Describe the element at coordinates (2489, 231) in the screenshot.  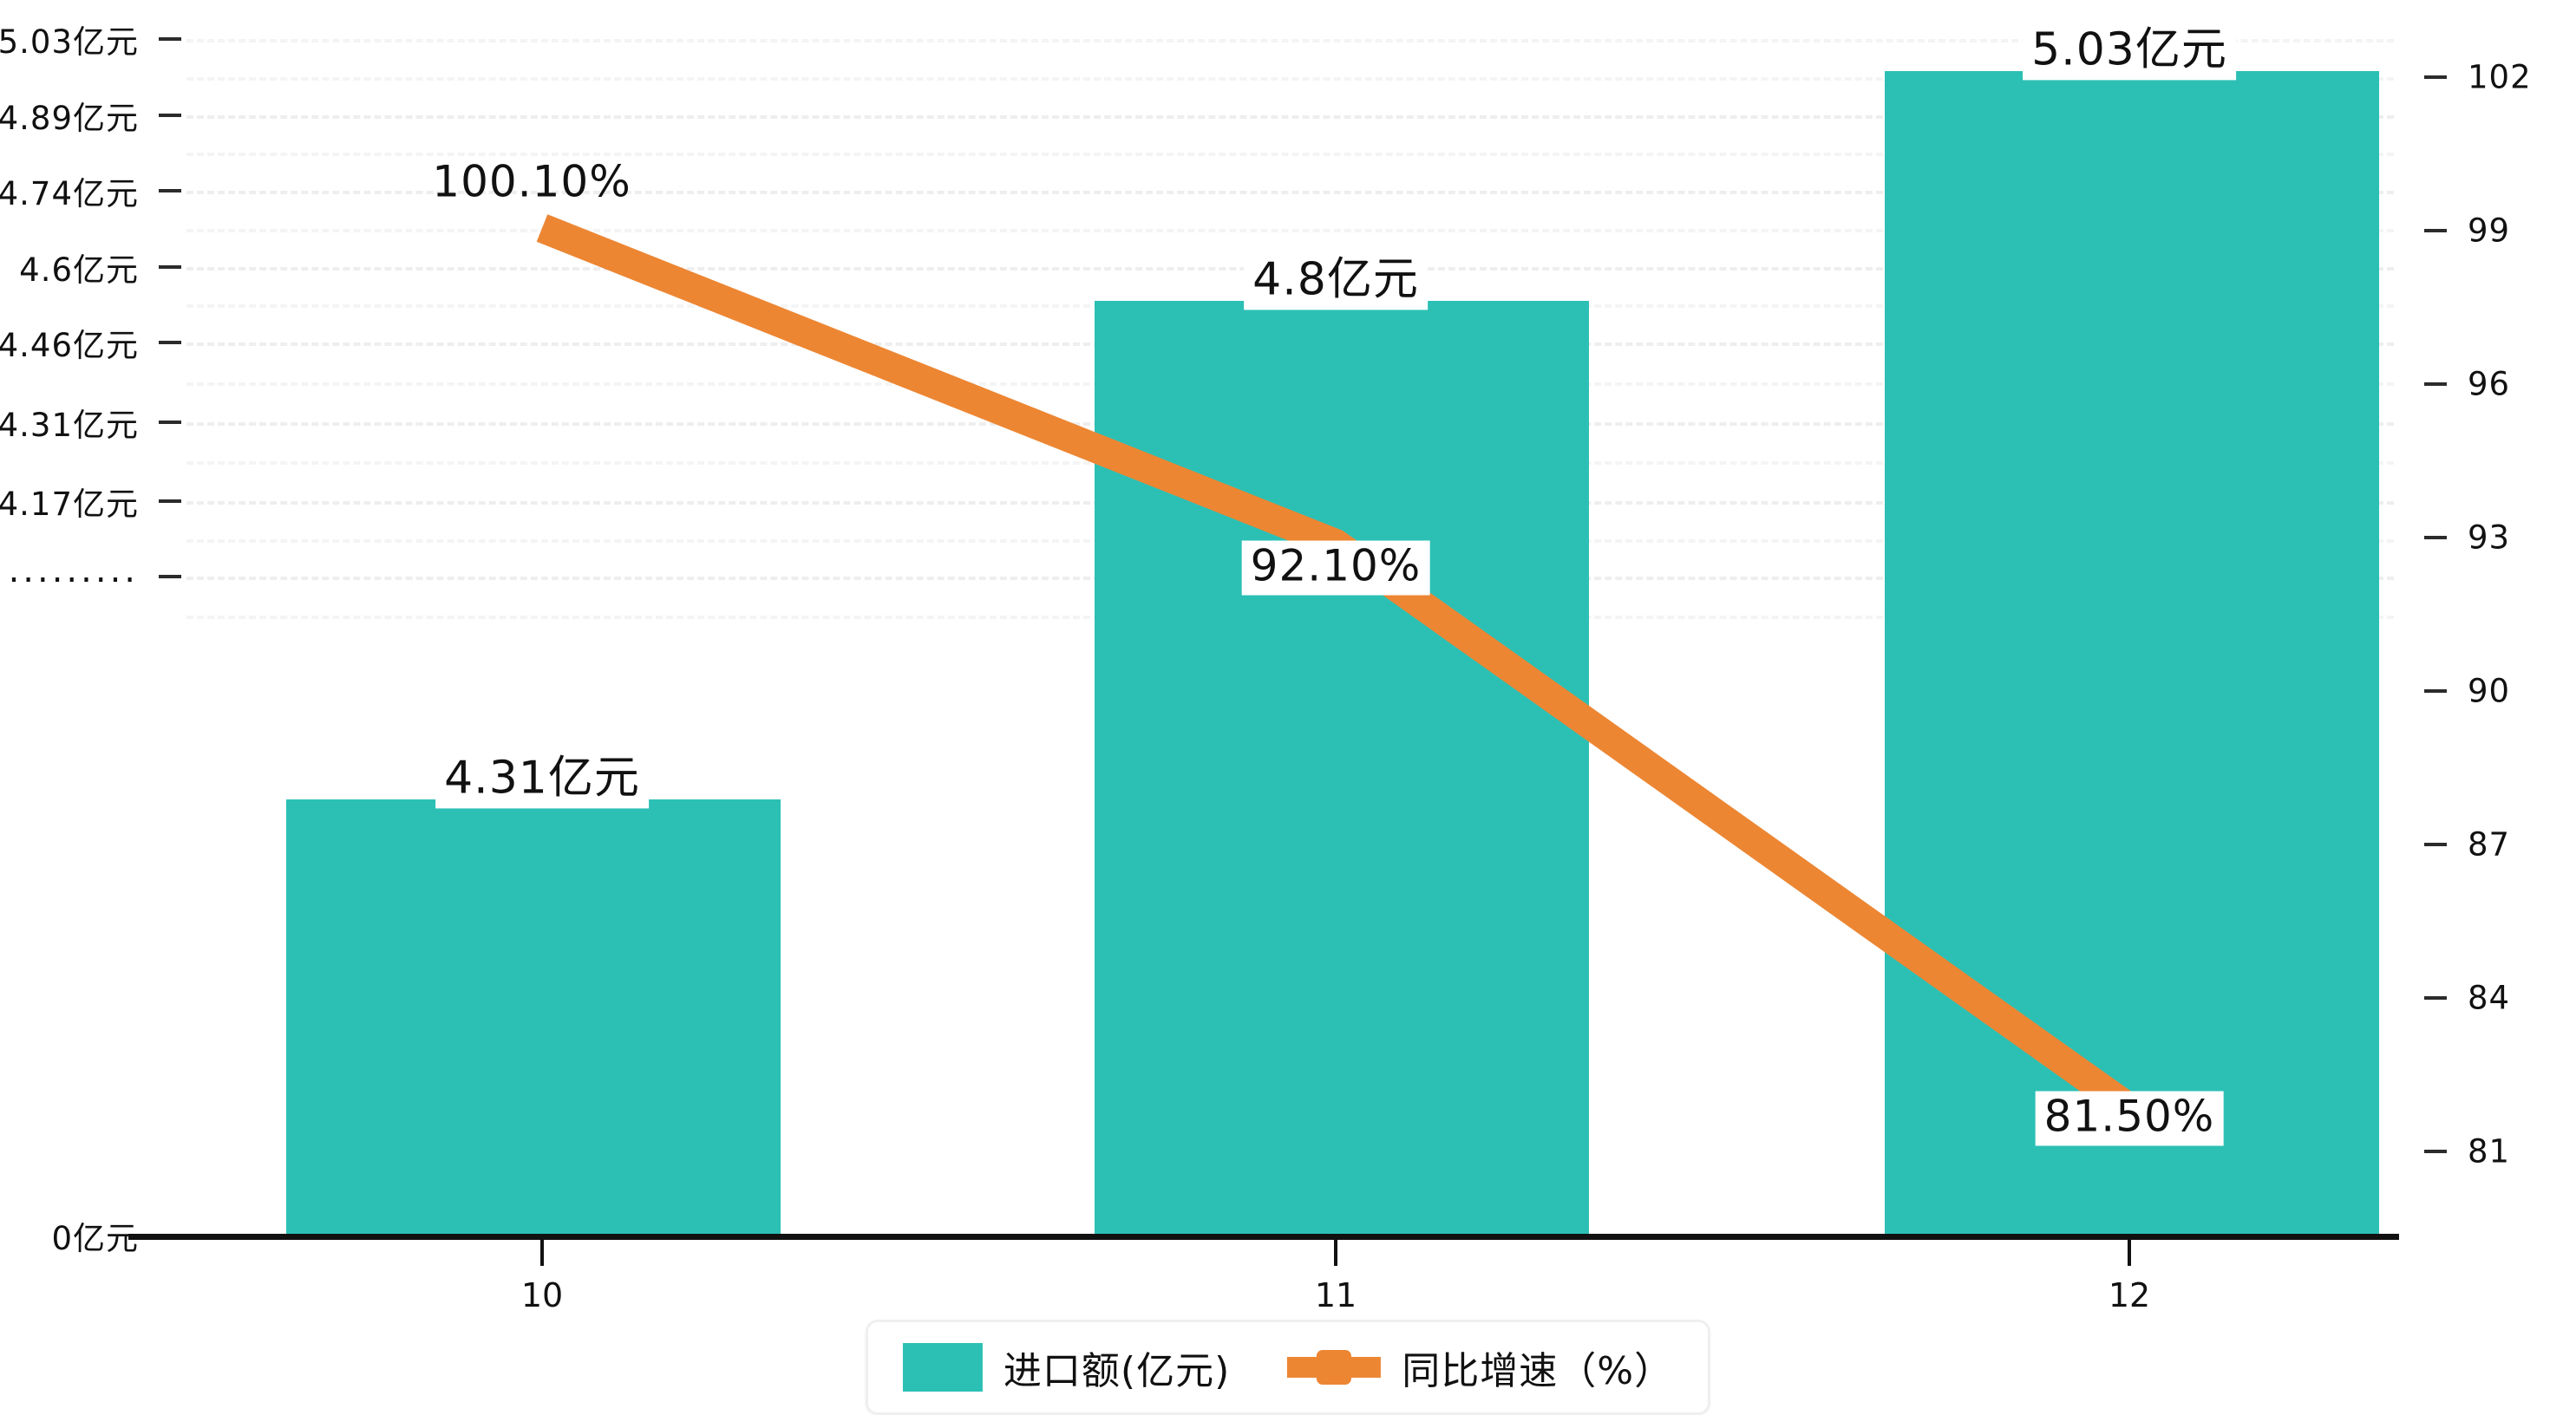
I see `y-axis-right-label: 99` at that location.